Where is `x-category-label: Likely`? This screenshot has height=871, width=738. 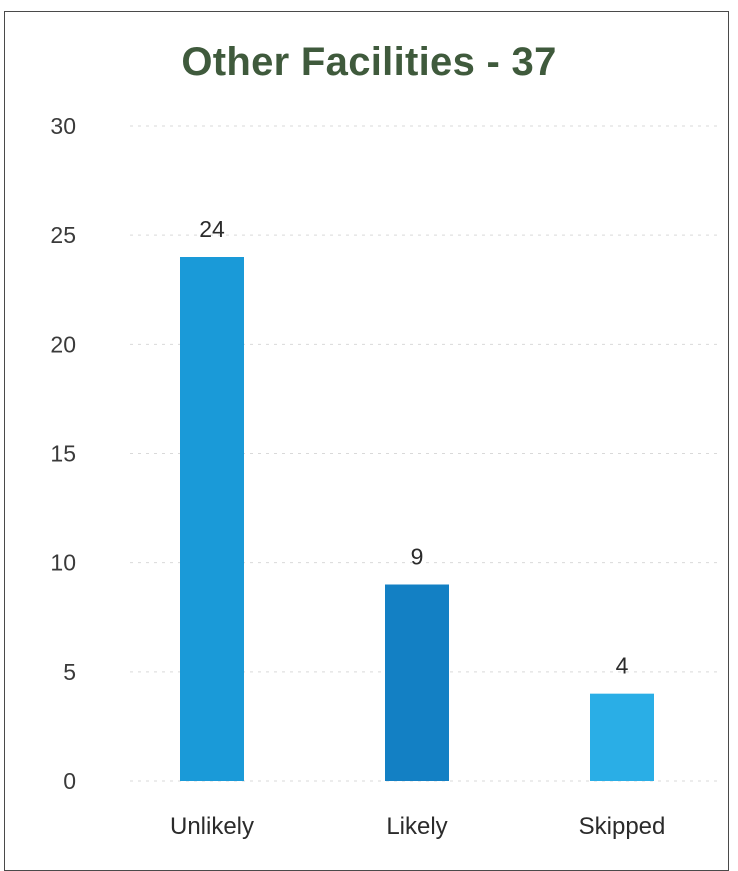
x-category-label: Likely is located at coordinates (416, 826).